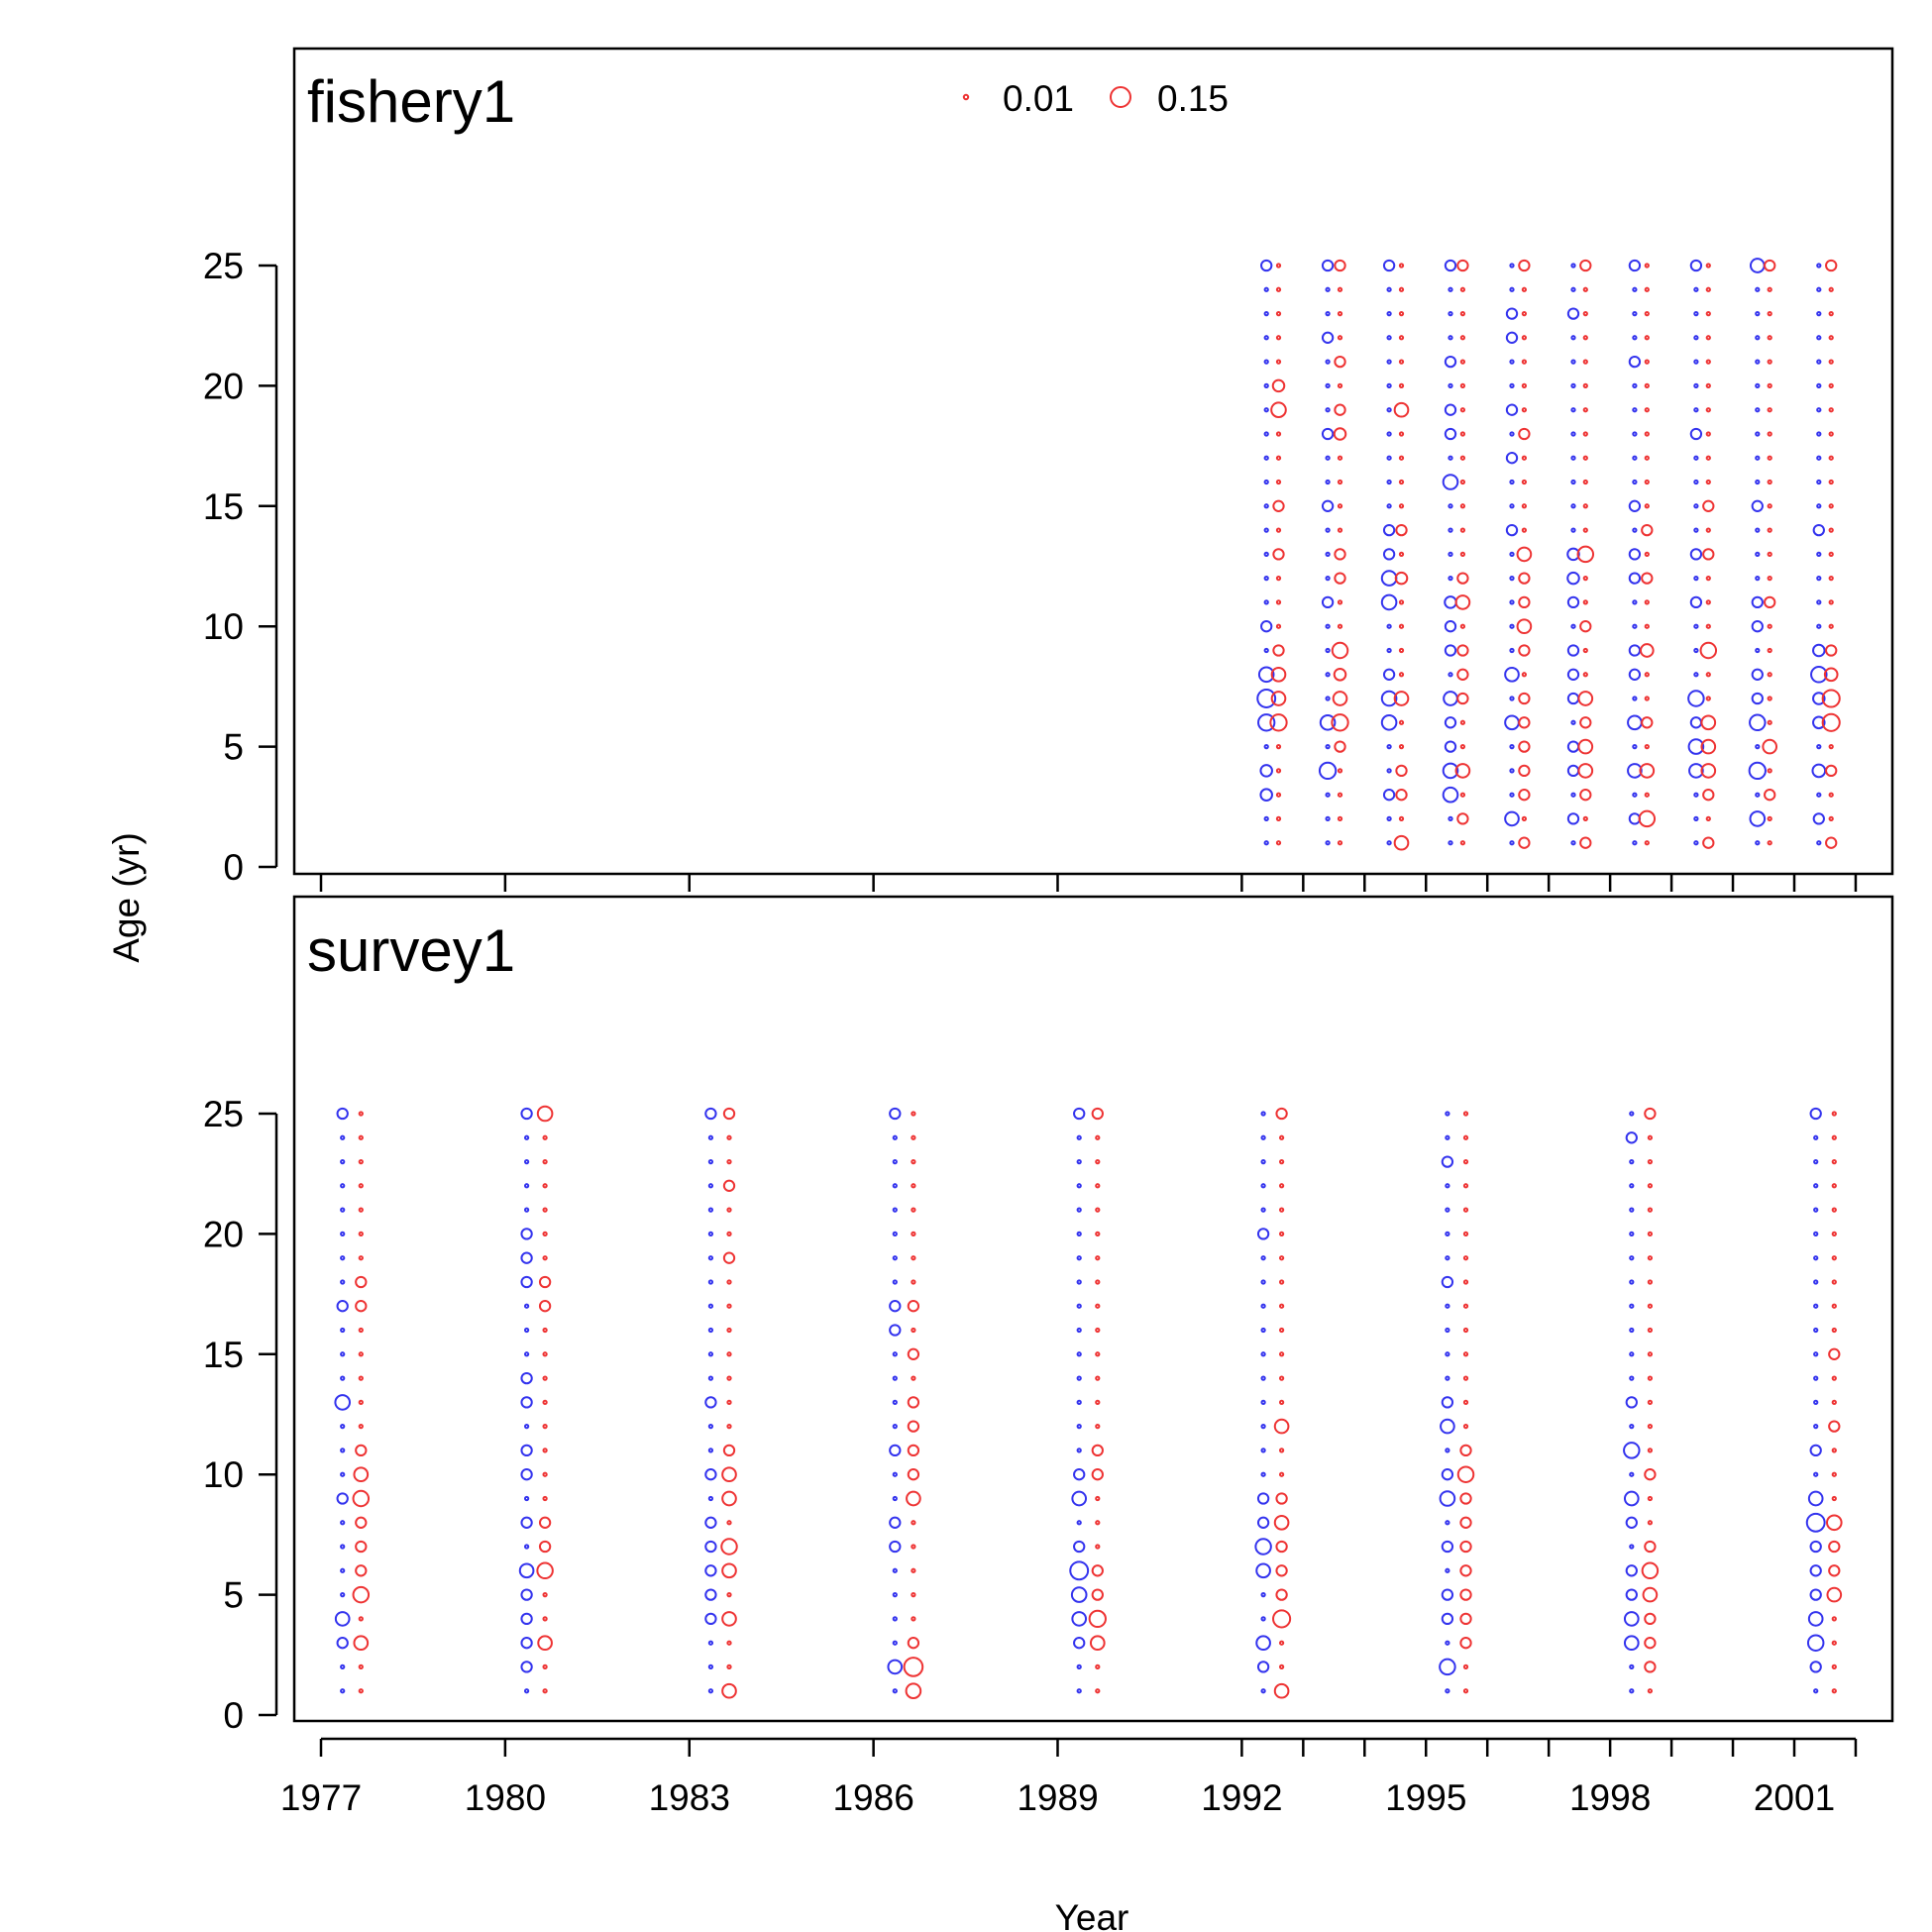 The height and width of the screenshot is (1932, 1932). I want to click on y-tick-label: 5, so click(233, 1595).